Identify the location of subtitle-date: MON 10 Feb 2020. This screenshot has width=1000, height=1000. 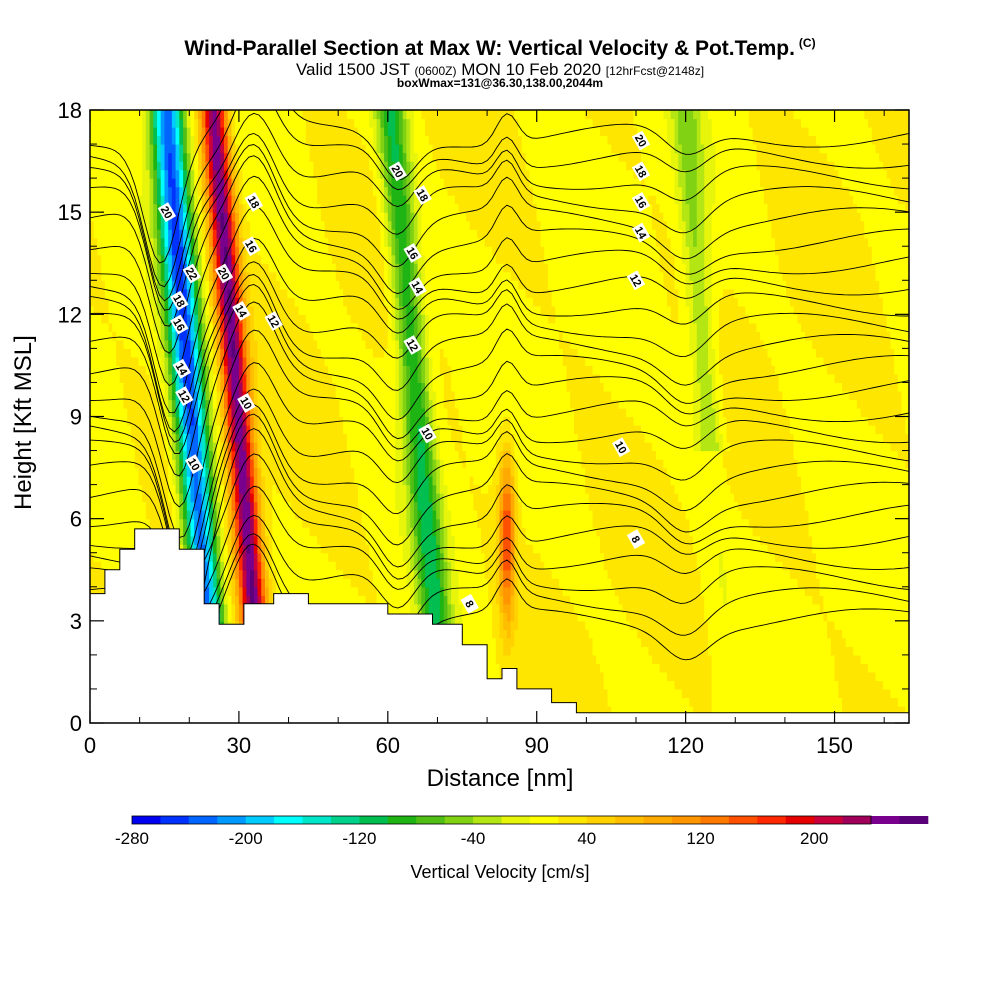
(531, 69).